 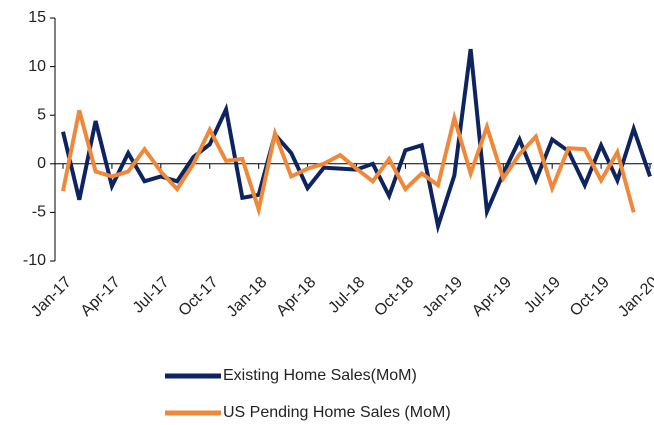 I want to click on x-tick-label: Apr-17, so click(x=101, y=297).